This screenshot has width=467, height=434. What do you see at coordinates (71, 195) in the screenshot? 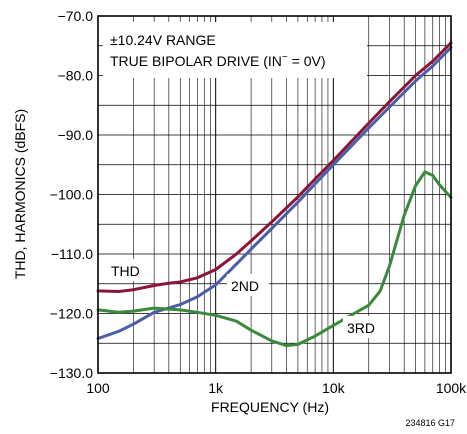
I see `y-tick-label: −100.0` at bounding box center [71, 195].